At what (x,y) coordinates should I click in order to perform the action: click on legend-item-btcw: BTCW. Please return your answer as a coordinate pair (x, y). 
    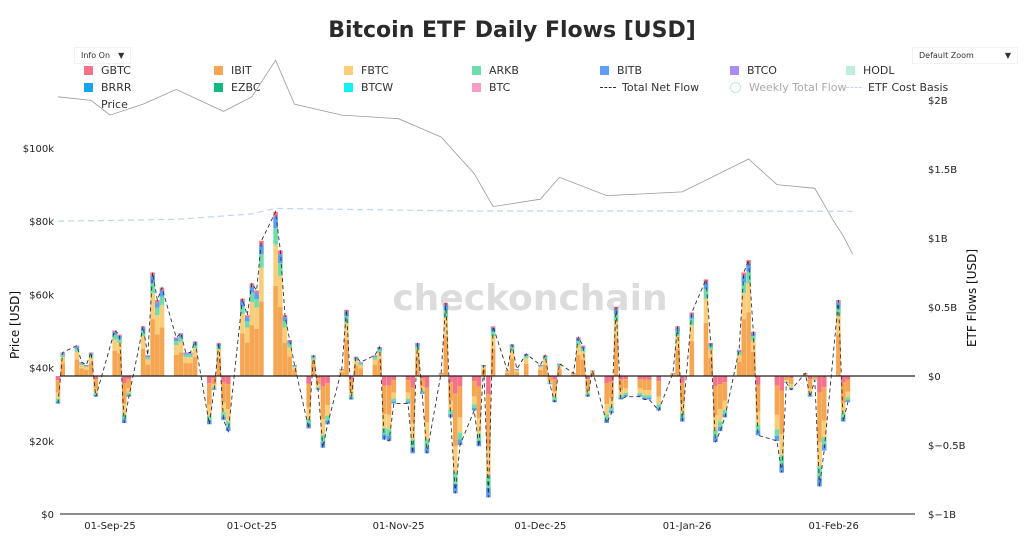
    Looking at the image, I should click on (368, 87).